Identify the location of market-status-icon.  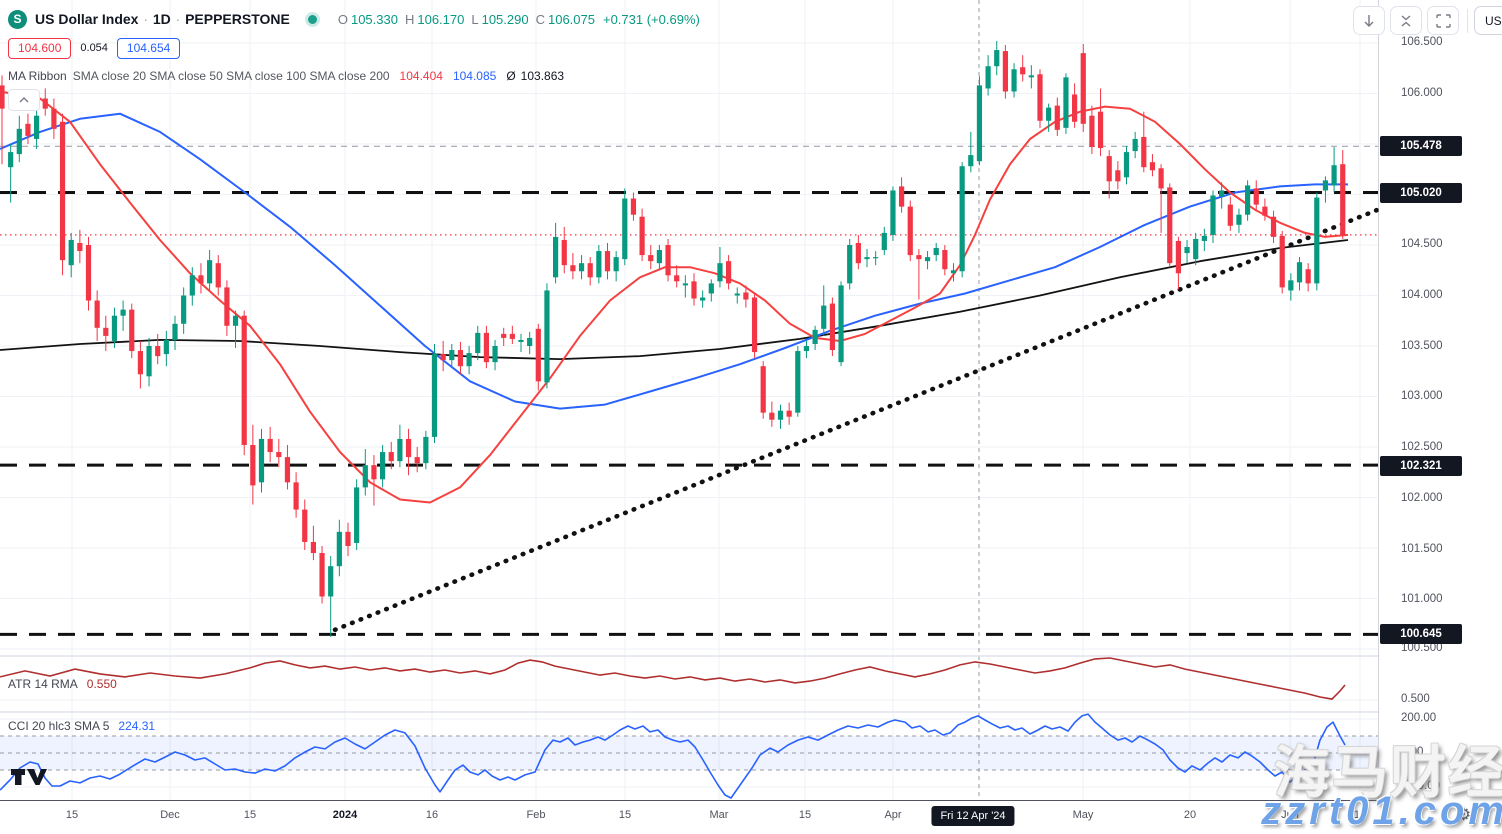
(312, 19).